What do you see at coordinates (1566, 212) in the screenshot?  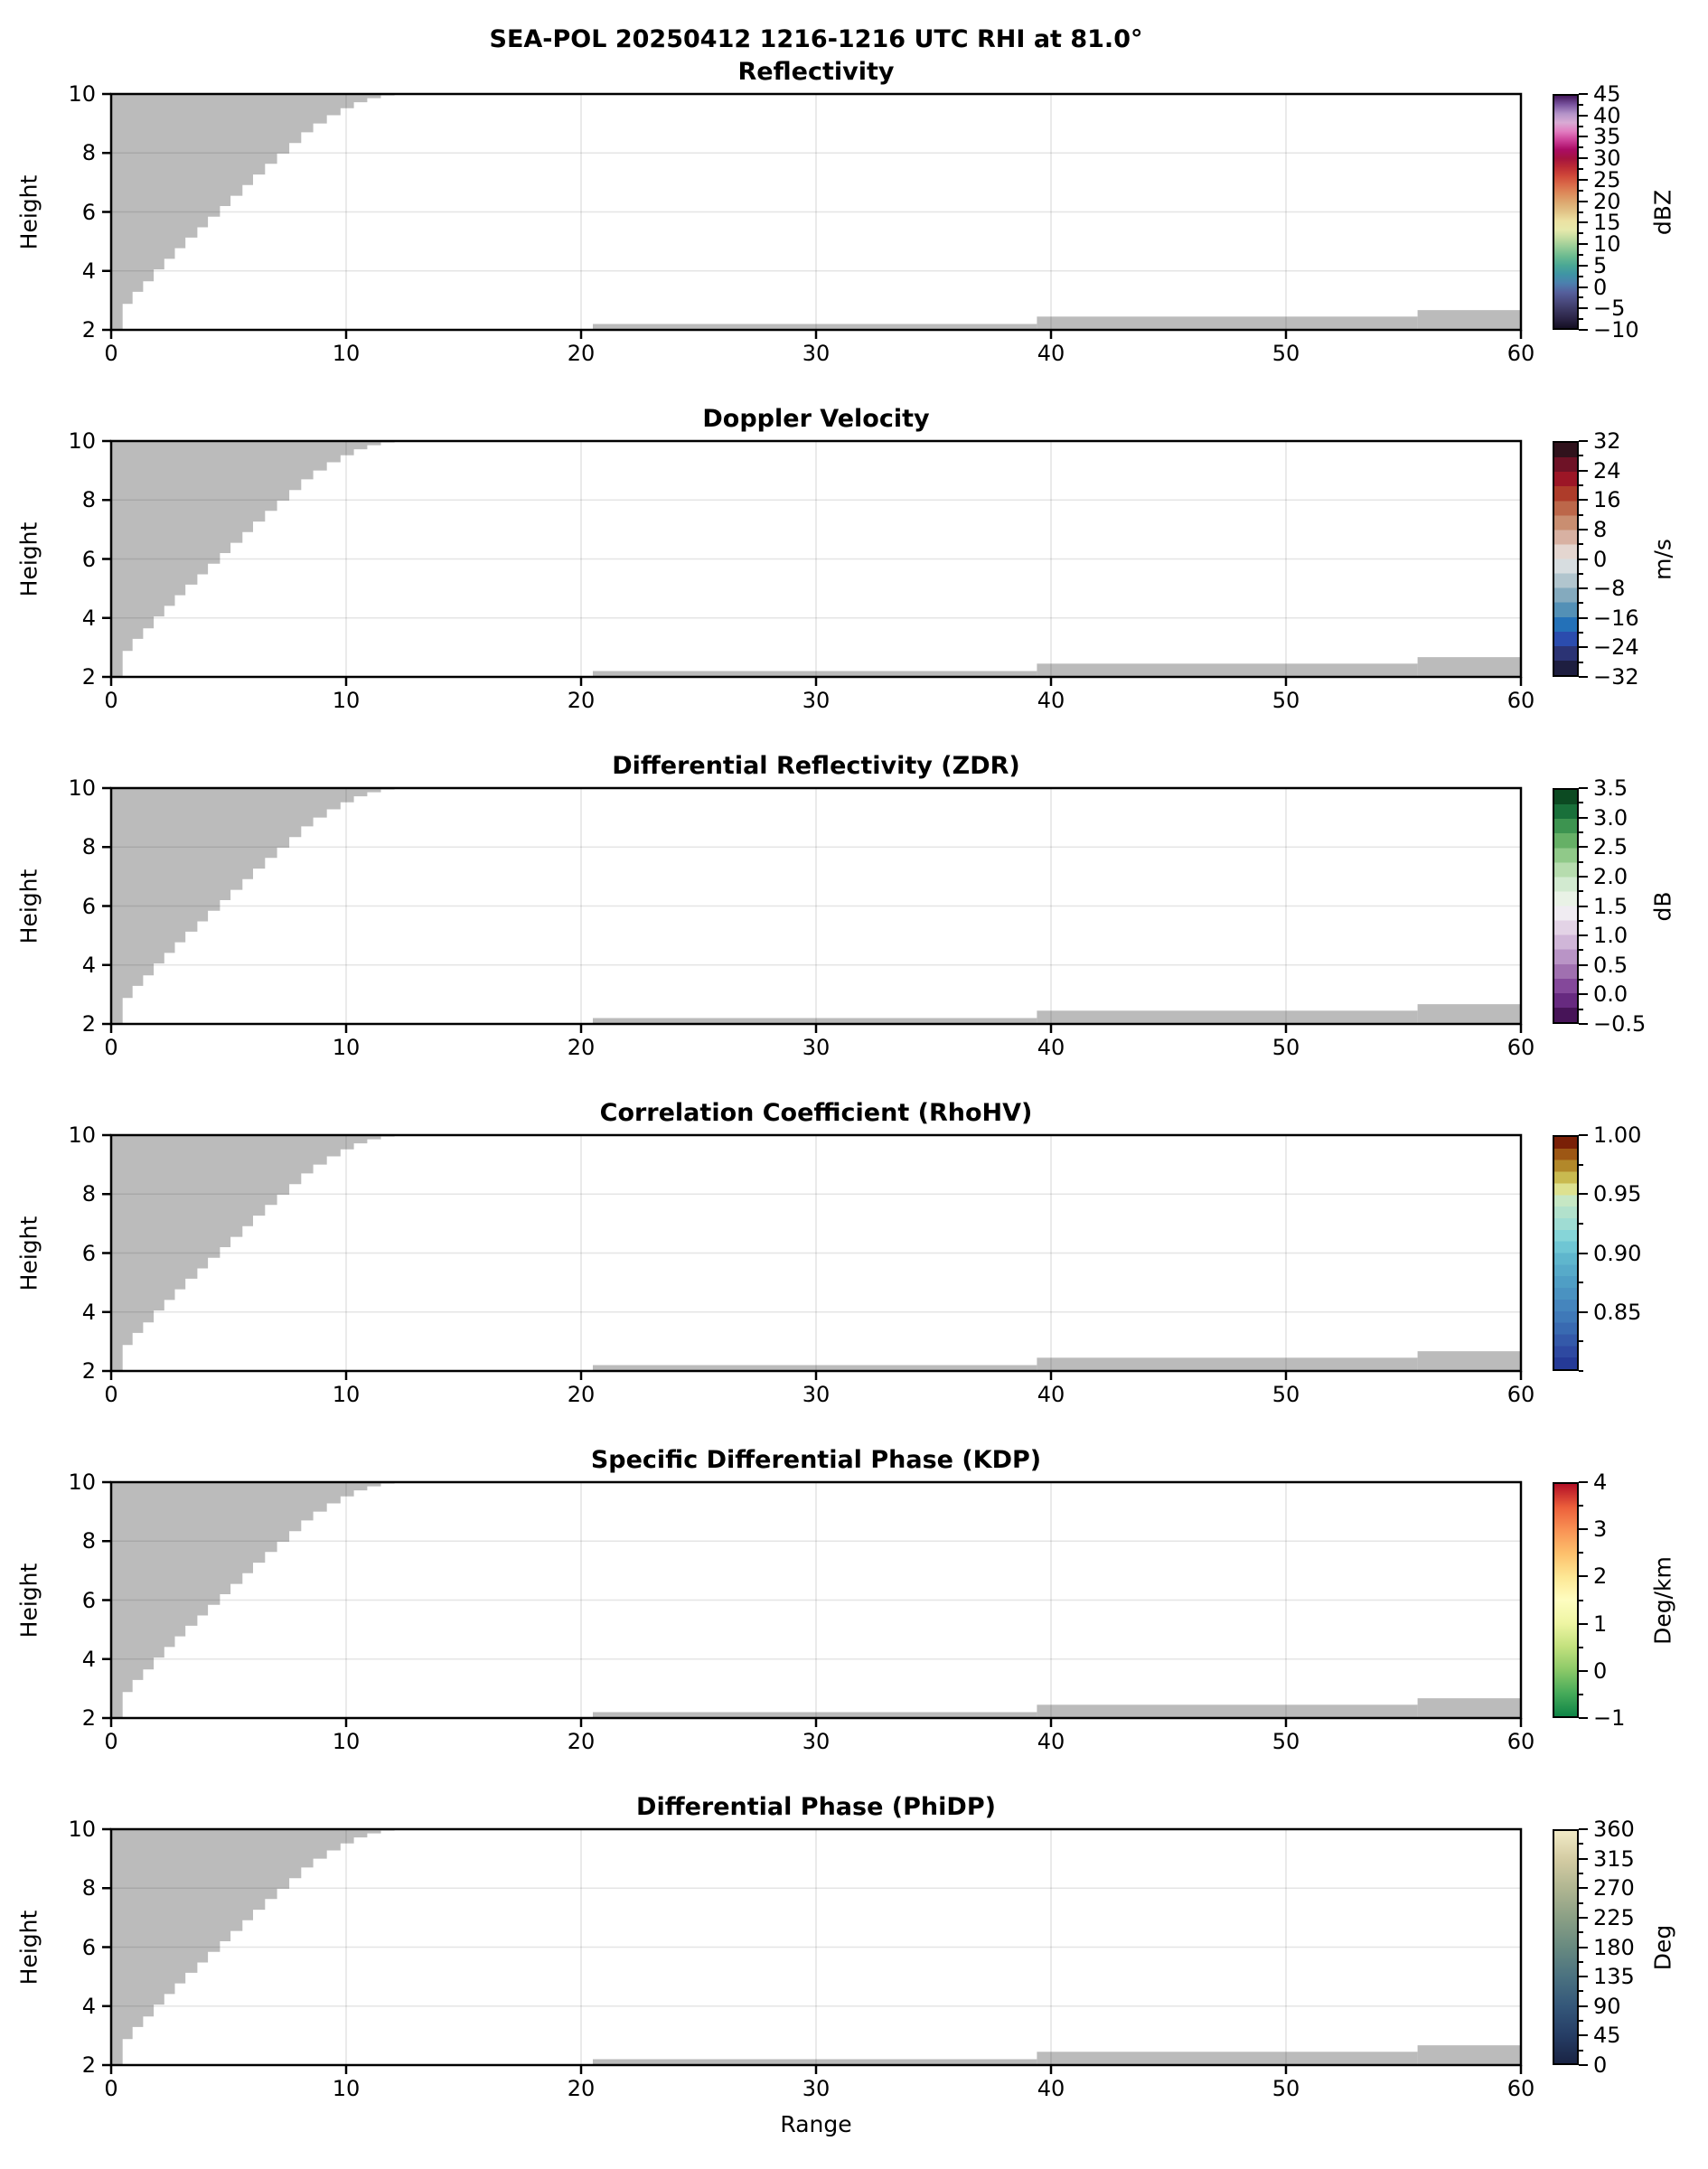 I see `colorbar-dBZ` at bounding box center [1566, 212].